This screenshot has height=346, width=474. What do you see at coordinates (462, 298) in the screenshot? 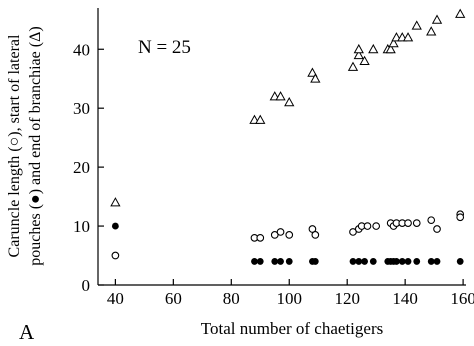
I see `x-tick-label: 160` at bounding box center [462, 298].